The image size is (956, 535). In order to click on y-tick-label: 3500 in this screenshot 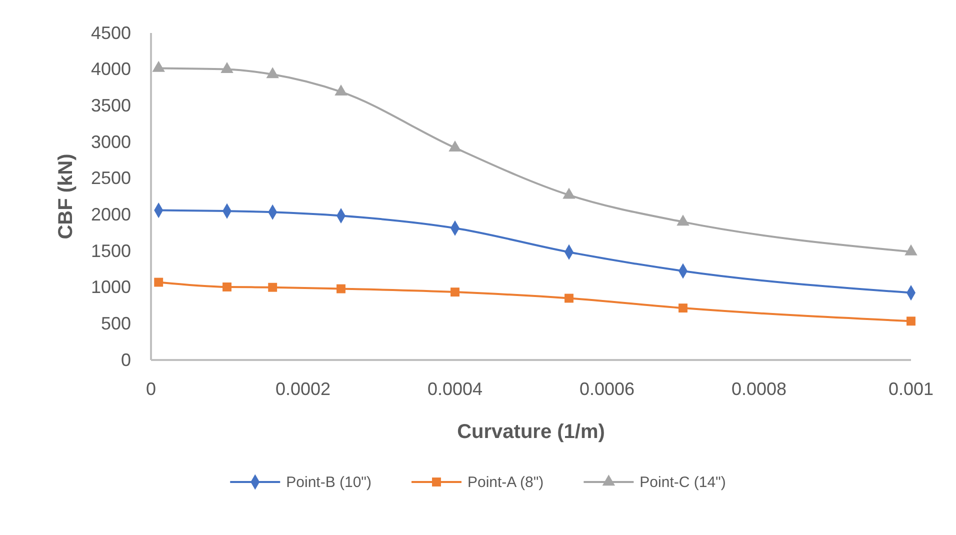, I will do `click(110, 105)`.